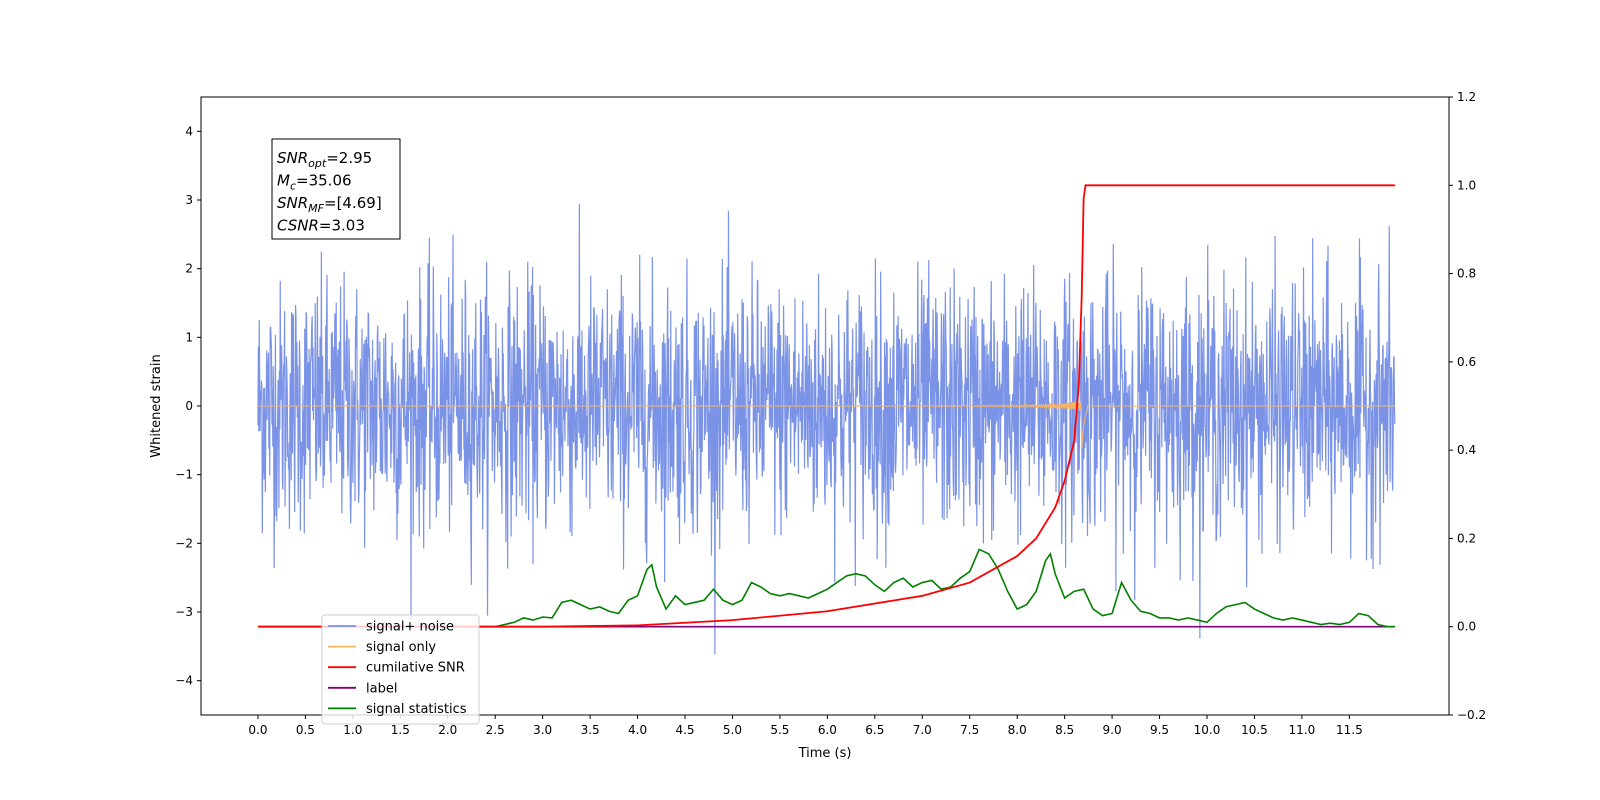  What do you see at coordinates (352, 730) in the screenshot?
I see `x-tick-label: 1.0` at bounding box center [352, 730].